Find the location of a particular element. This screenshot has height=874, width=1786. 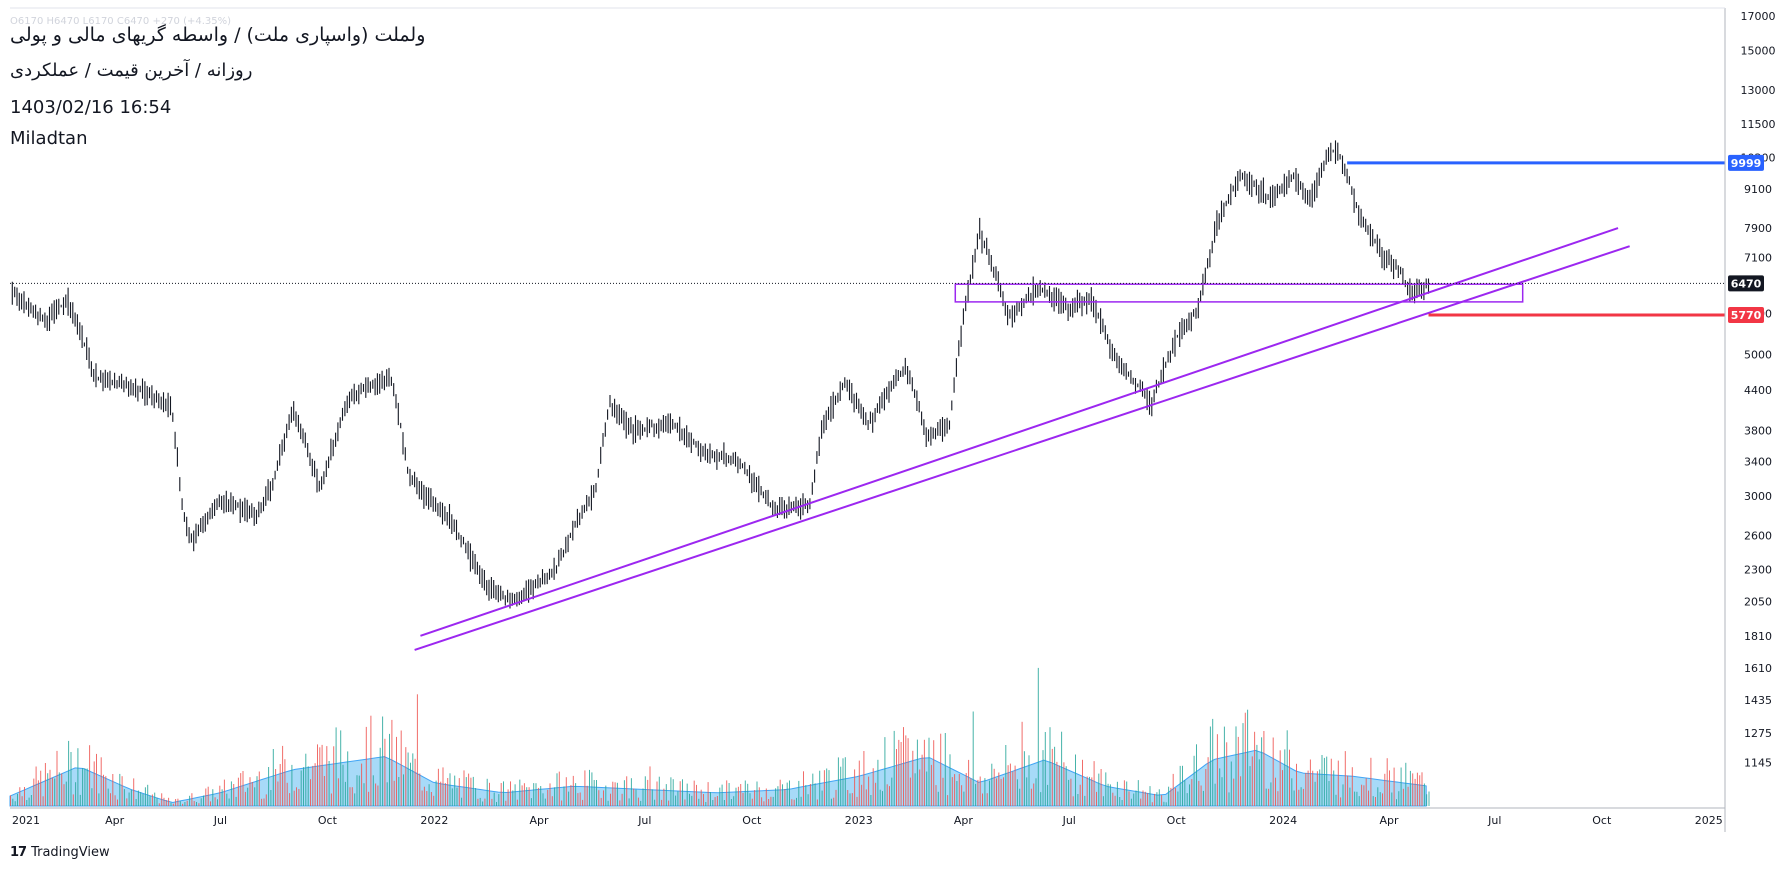

y-tick-label: 1145 is located at coordinates (1758, 763).